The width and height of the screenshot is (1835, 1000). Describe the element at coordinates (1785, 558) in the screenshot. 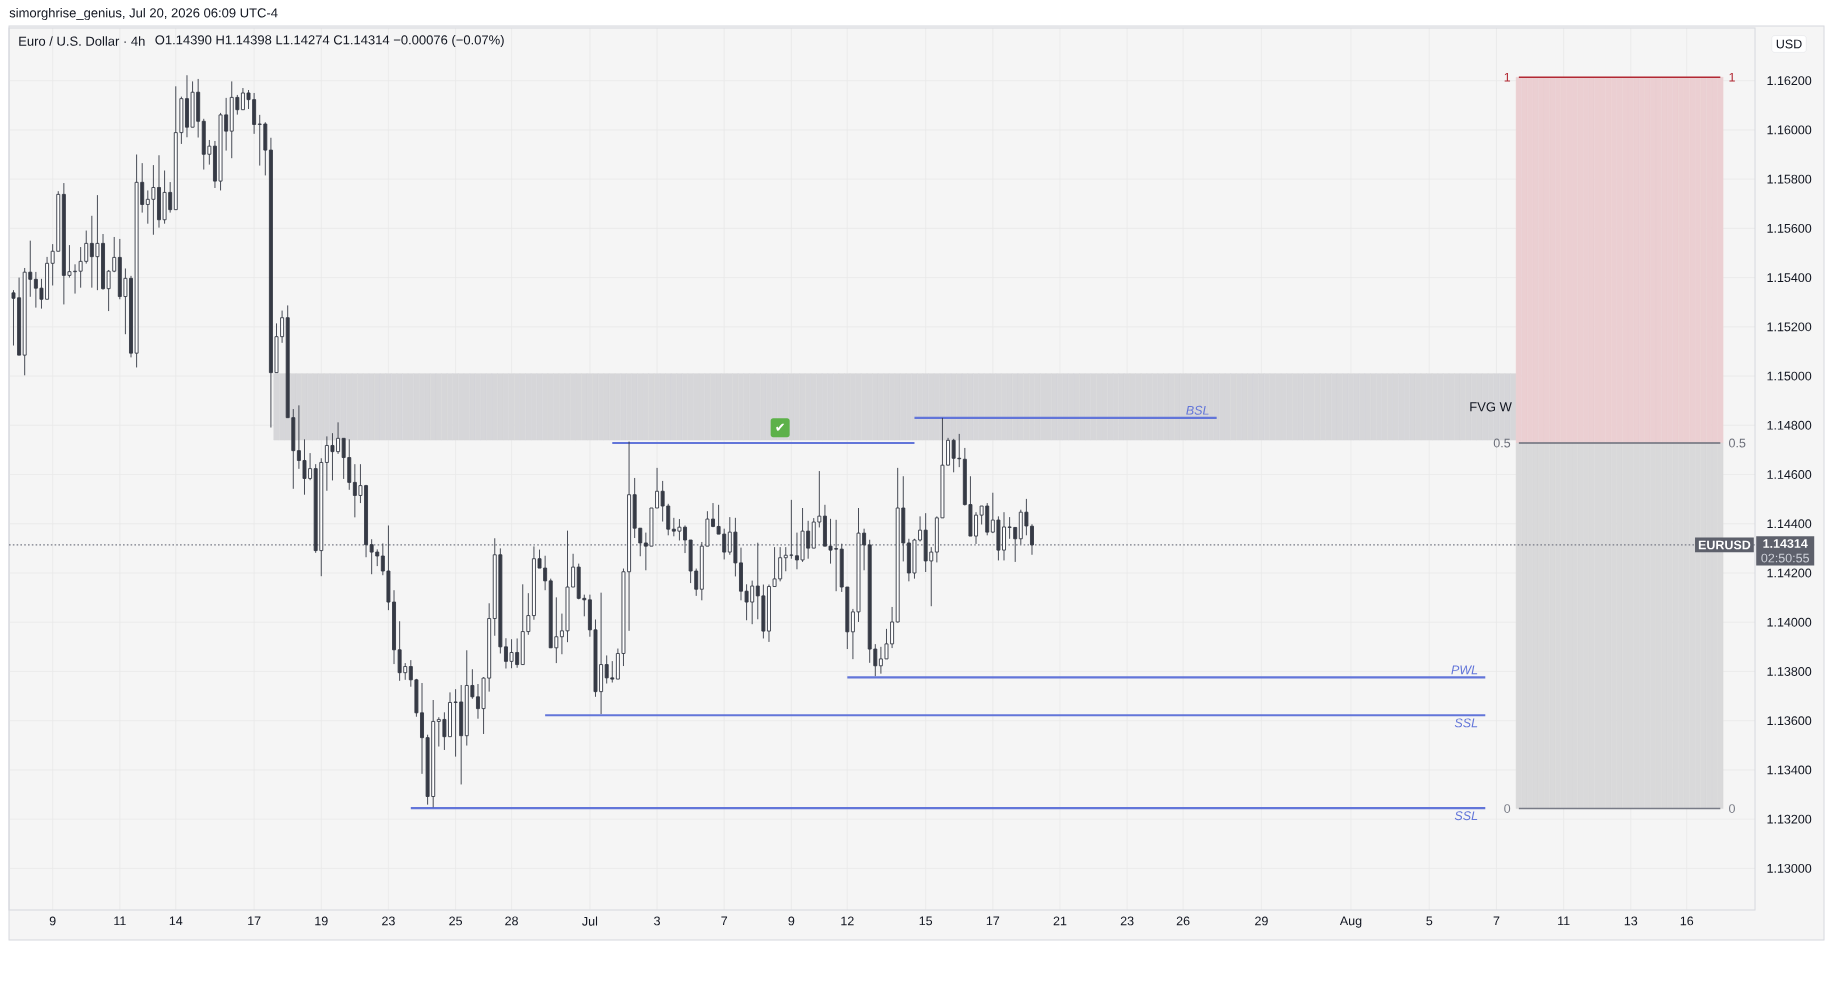

I see `text: 02:50:55` at that location.